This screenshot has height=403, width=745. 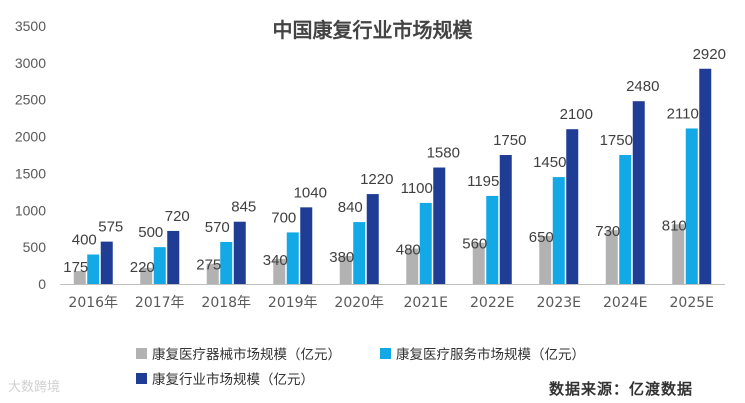 What do you see at coordinates (642, 86) in the screenshot?
I see `data-label-industry: 2480` at bounding box center [642, 86].